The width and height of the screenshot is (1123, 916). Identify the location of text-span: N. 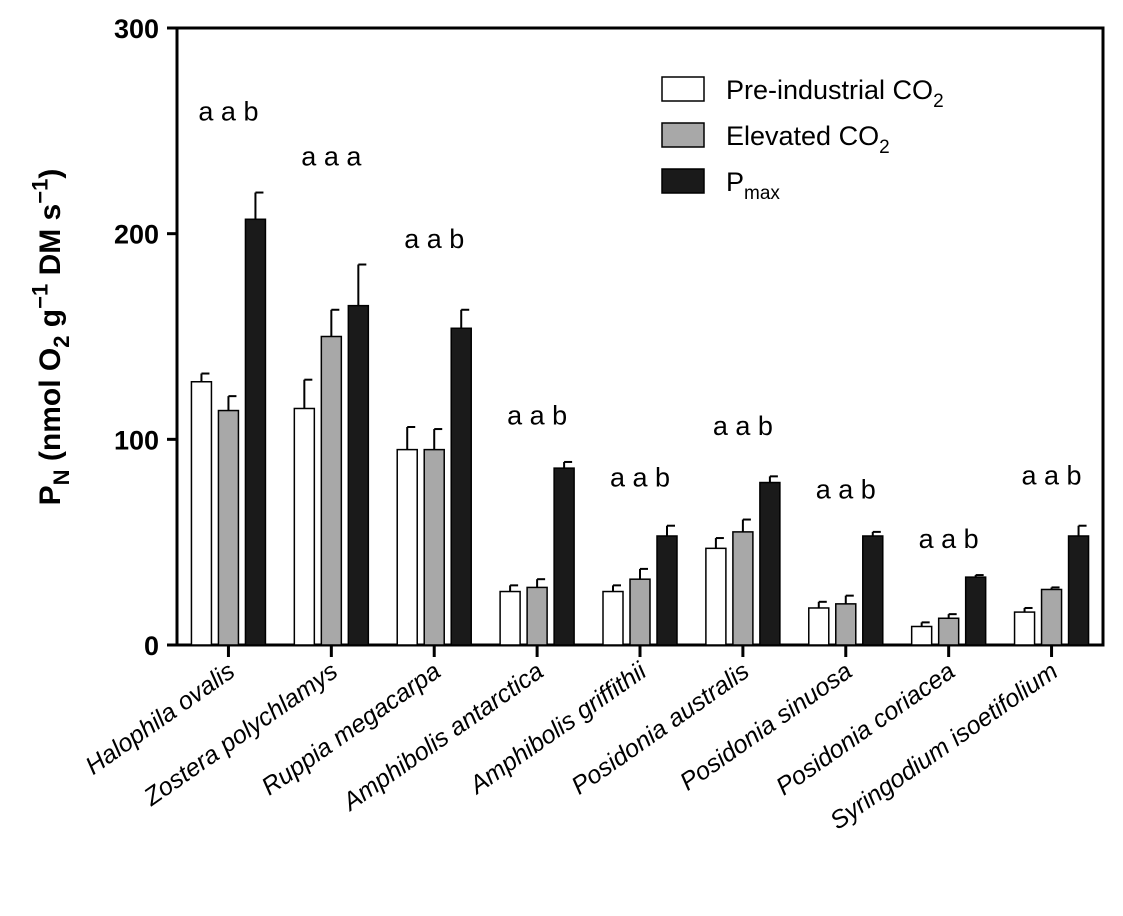
(61, 477).